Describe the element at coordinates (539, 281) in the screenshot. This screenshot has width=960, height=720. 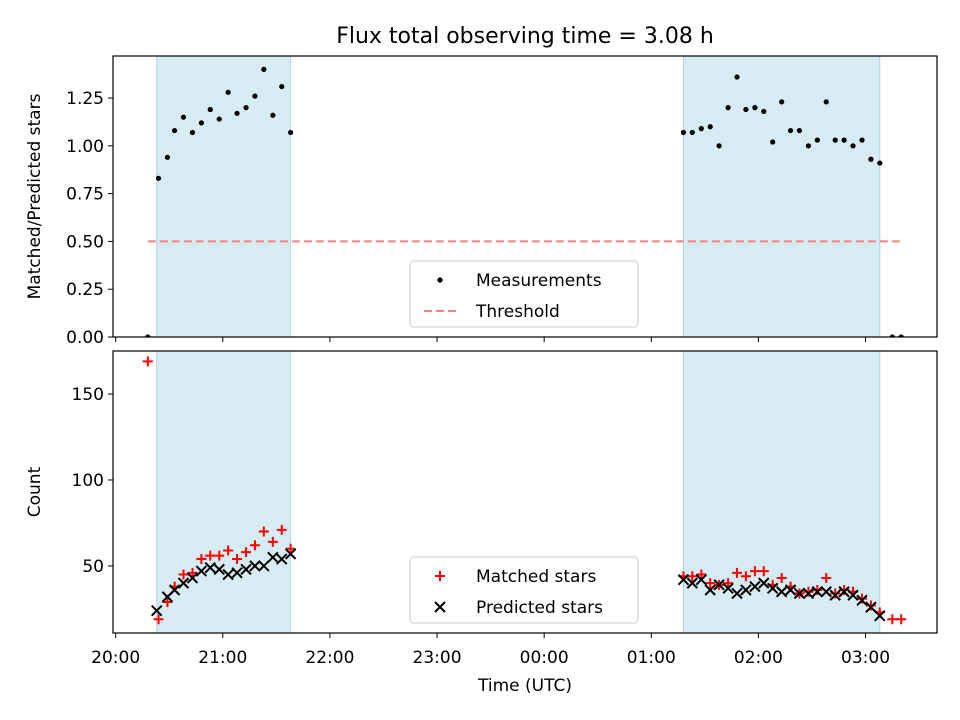
I see `legend-label: Measurements` at that location.